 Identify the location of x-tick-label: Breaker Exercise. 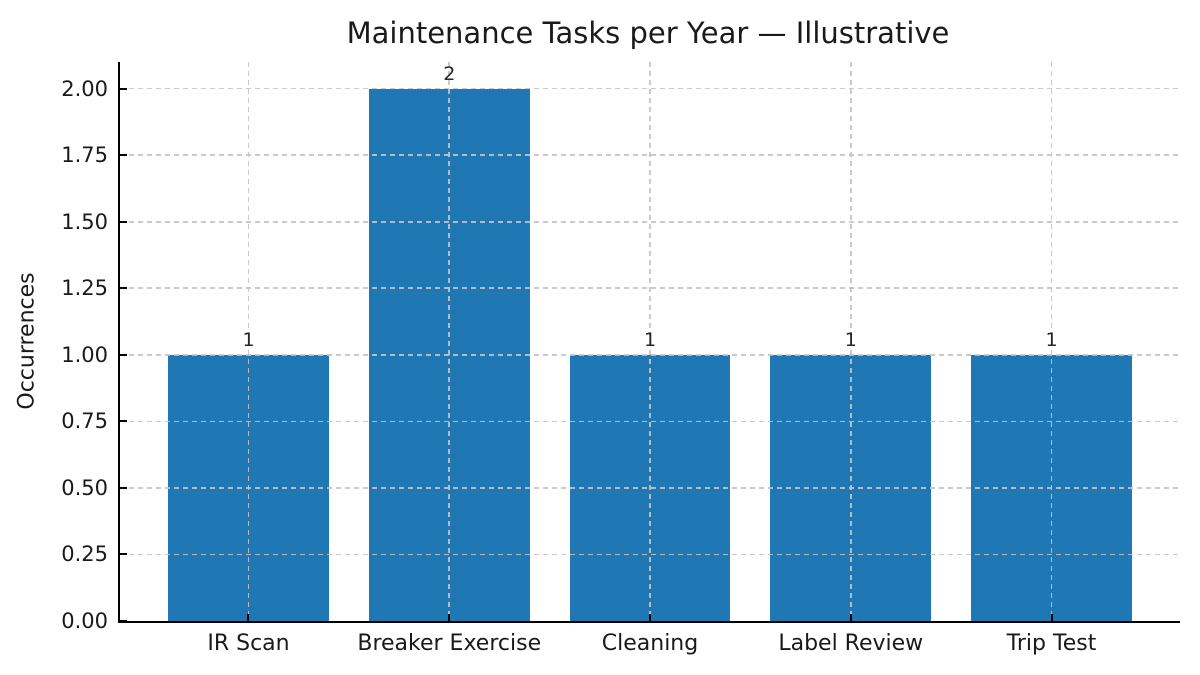
(449, 643).